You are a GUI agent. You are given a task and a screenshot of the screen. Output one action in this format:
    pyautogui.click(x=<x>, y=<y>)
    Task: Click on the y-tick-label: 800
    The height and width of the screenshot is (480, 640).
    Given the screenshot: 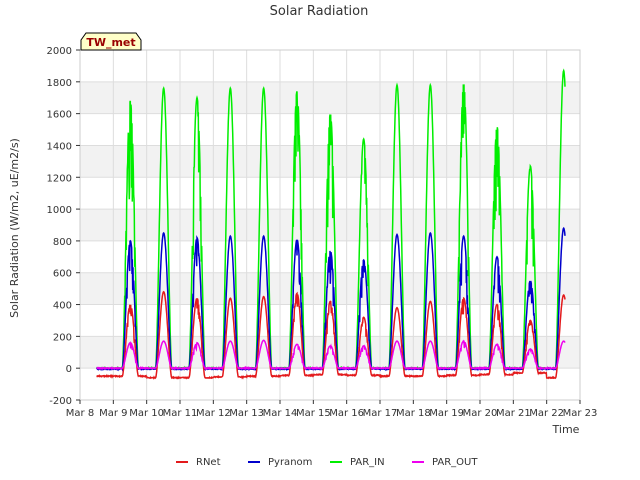 What is the action you would take?
    pyautogui.click(x=62, y=242)
    